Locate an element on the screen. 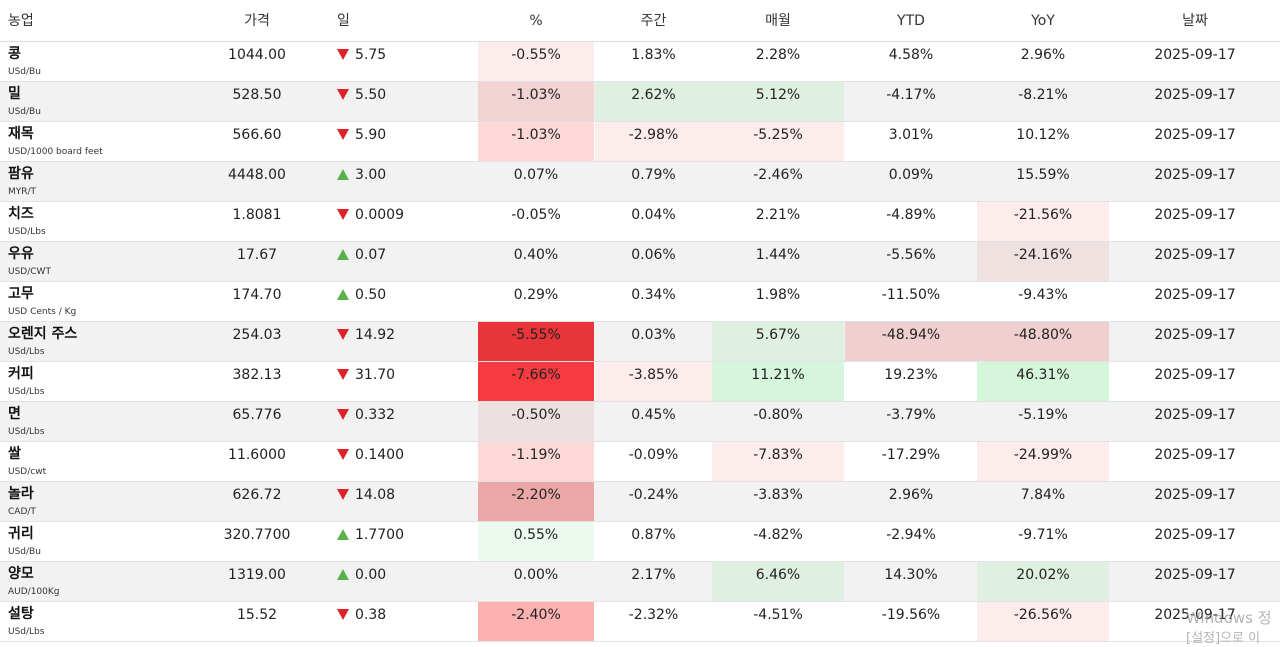 The width and height of the screenshot is (1280, 647). commodity-name: 오렌지 주스 is located at coordinates (43, 334).